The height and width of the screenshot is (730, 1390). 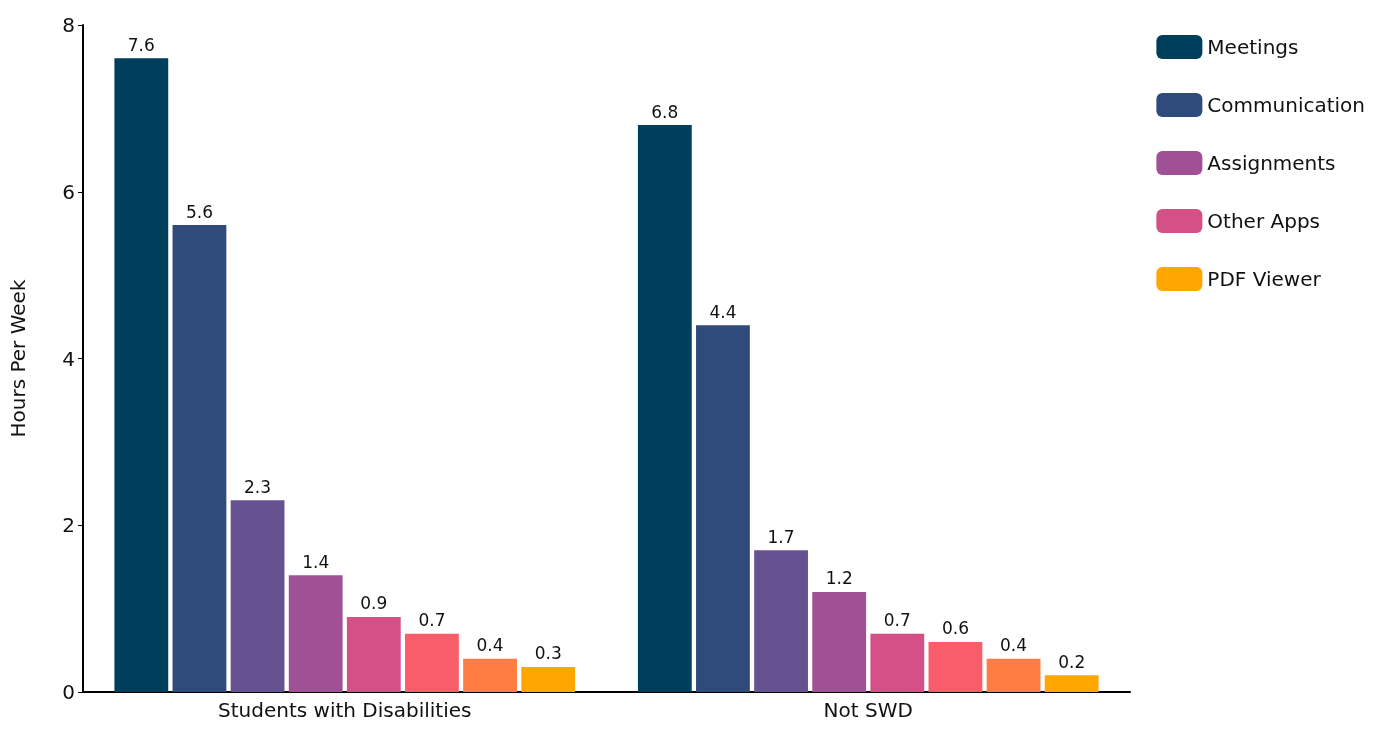 What do you see at coordinates (199, 211) in the screenshot?
I see `data-label: 5.6` at bounding box center [199, 211].